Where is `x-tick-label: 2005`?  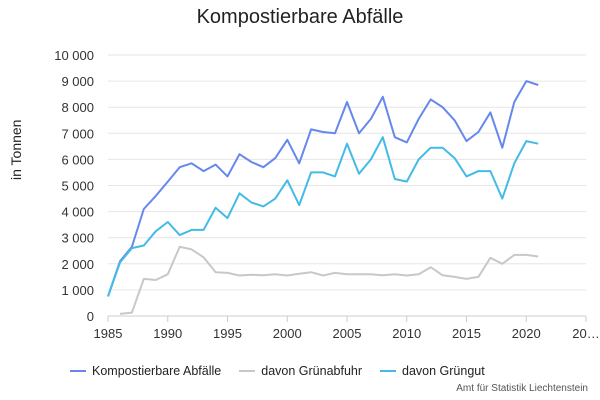 x-tick-label: 2005 is located at coordinates (347, 333).